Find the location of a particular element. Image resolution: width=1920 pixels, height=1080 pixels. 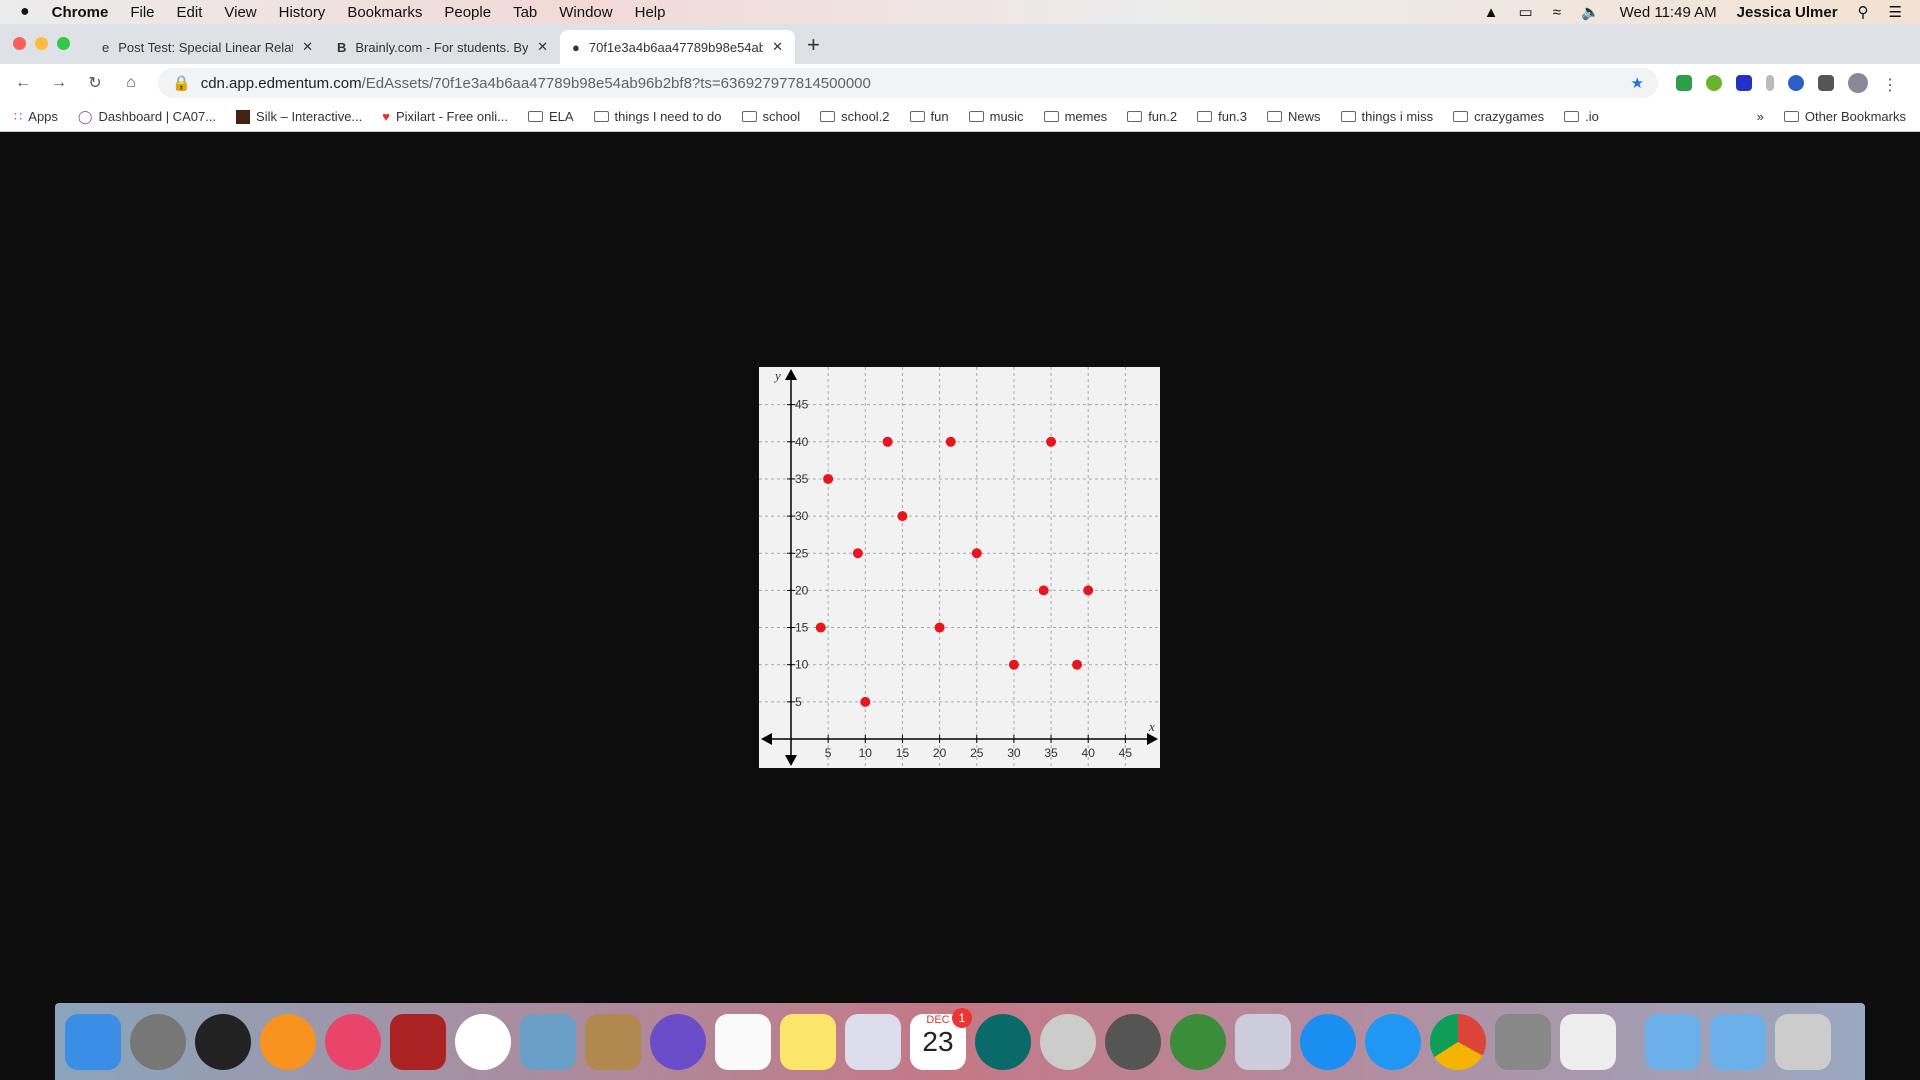

tab-brainly: B Brainly.com - For students. By ✕ is located at coordinates (442, 47).